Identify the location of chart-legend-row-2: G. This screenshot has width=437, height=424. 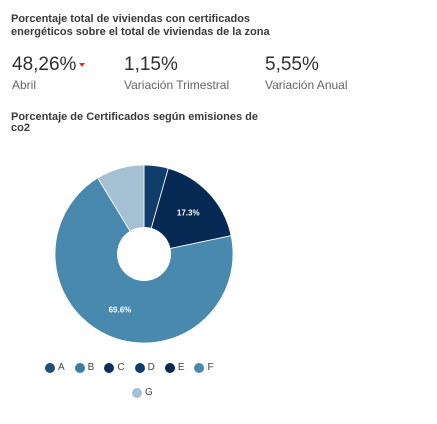
(142, 392).